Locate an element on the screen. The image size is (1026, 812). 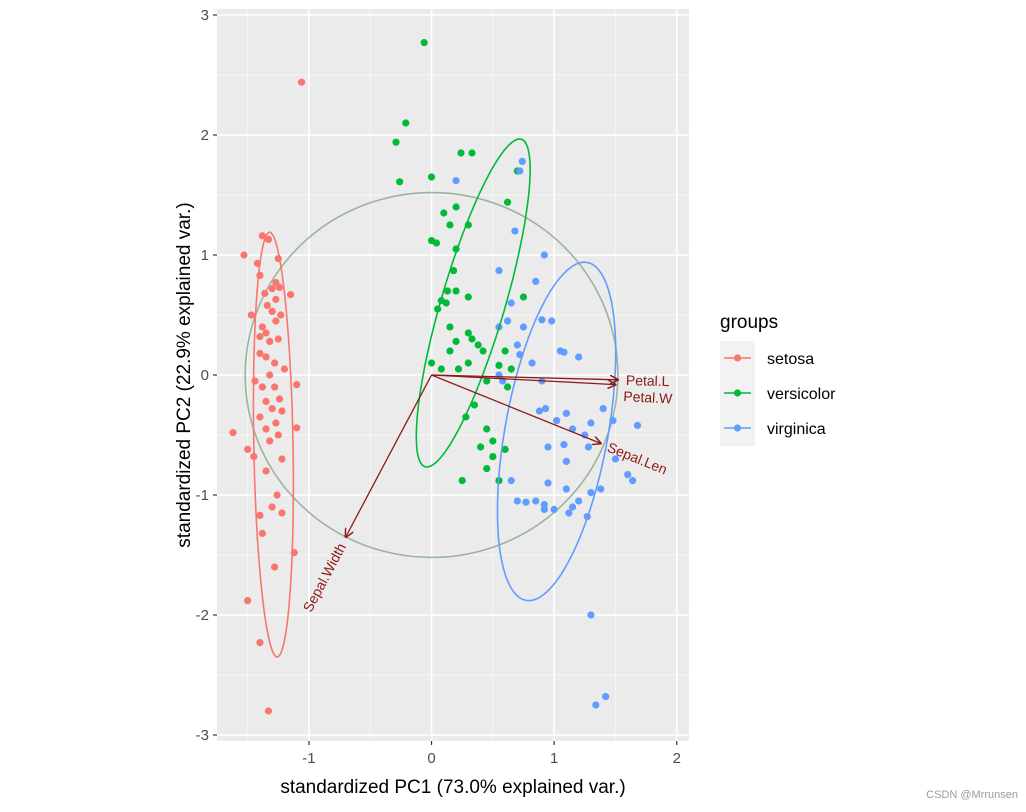
y-tick-label: 1 is located at coordinates (205, 255).